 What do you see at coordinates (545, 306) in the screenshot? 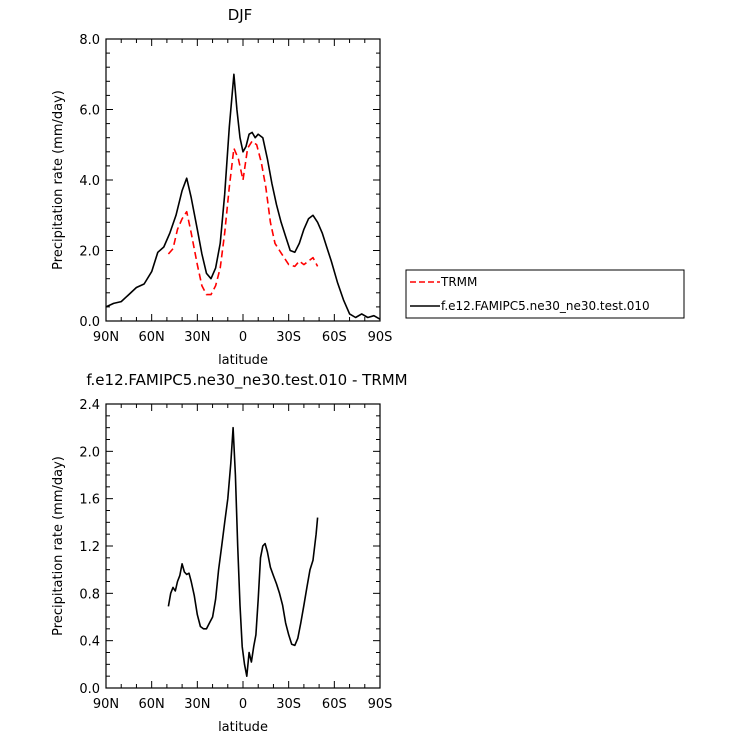
I see `legend-label-model: f.e12.FAMIPC5.ne30_ne30.test.010` at bounding box center [545, 306].